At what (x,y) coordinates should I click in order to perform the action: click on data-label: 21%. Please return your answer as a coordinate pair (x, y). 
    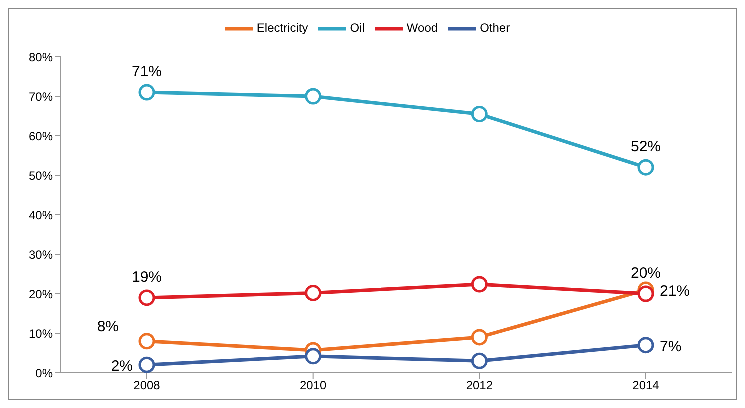
    Looking at the image, I should click on (675, 291).